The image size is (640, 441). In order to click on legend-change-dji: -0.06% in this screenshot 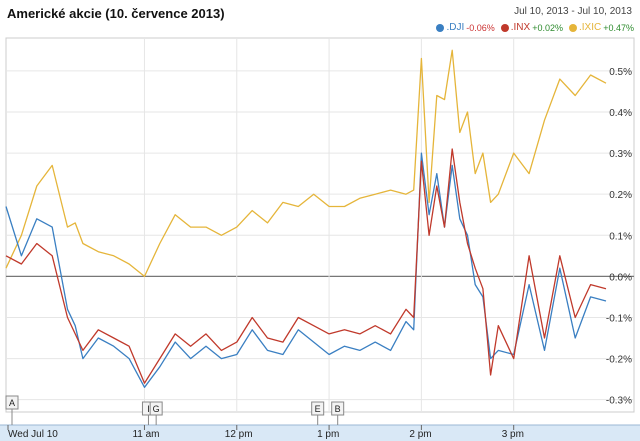, I will do `click(480, 27)`.